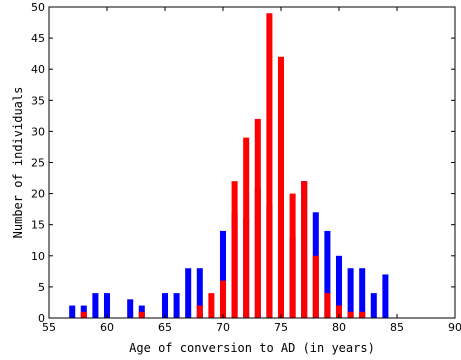 The width and height of the screenshot is (461, 360). I want to click on x-tick-label-60: 60, so click(107, 327).